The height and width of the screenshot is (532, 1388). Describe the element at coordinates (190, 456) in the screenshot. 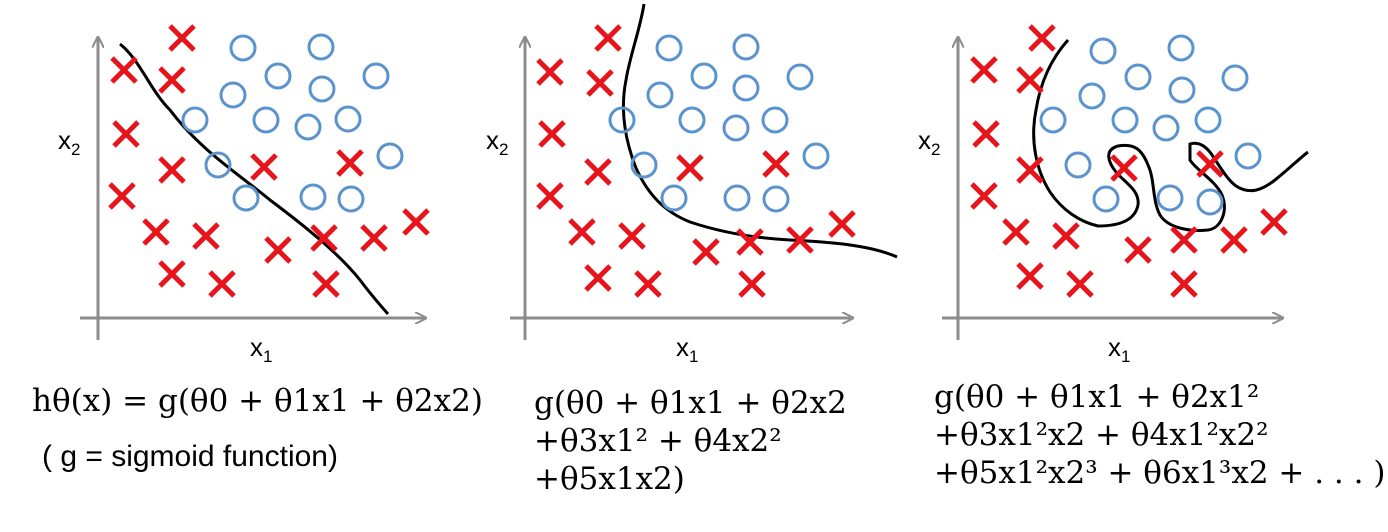

I see `sigmoid-note: ( g = sigmoid function)` at that location.